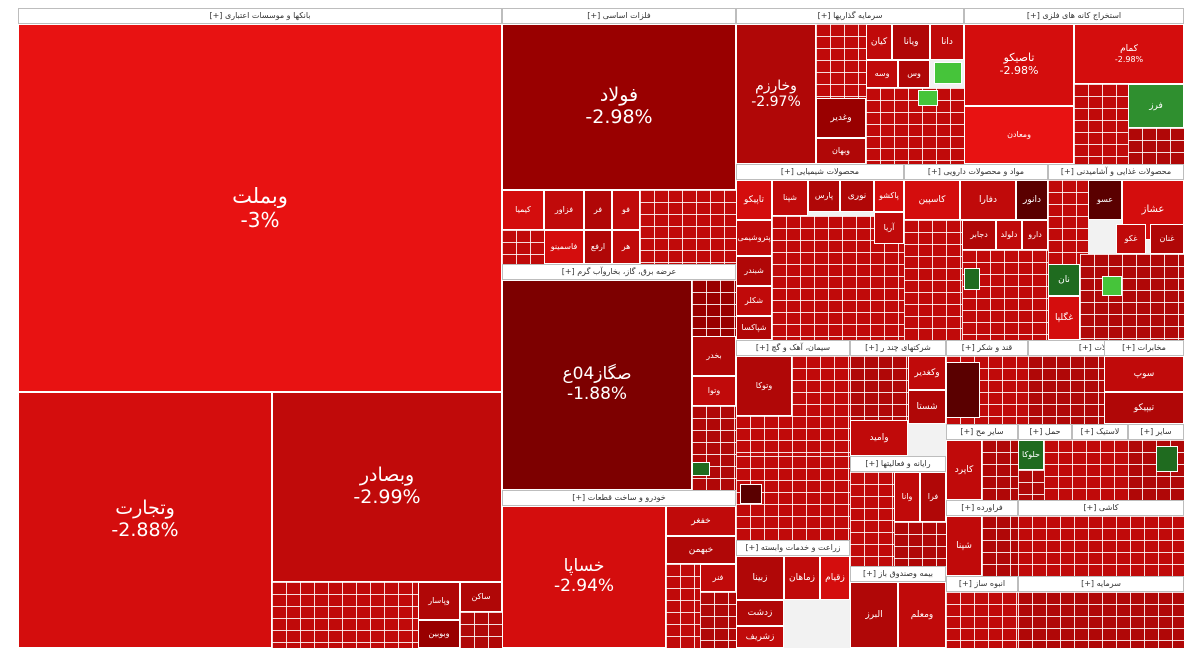  What do you see at coordinates (898, 574) in the screenshot?
I see `sector-header: بیمه وصندوق باز [+]` at bounding box center [898, 574].